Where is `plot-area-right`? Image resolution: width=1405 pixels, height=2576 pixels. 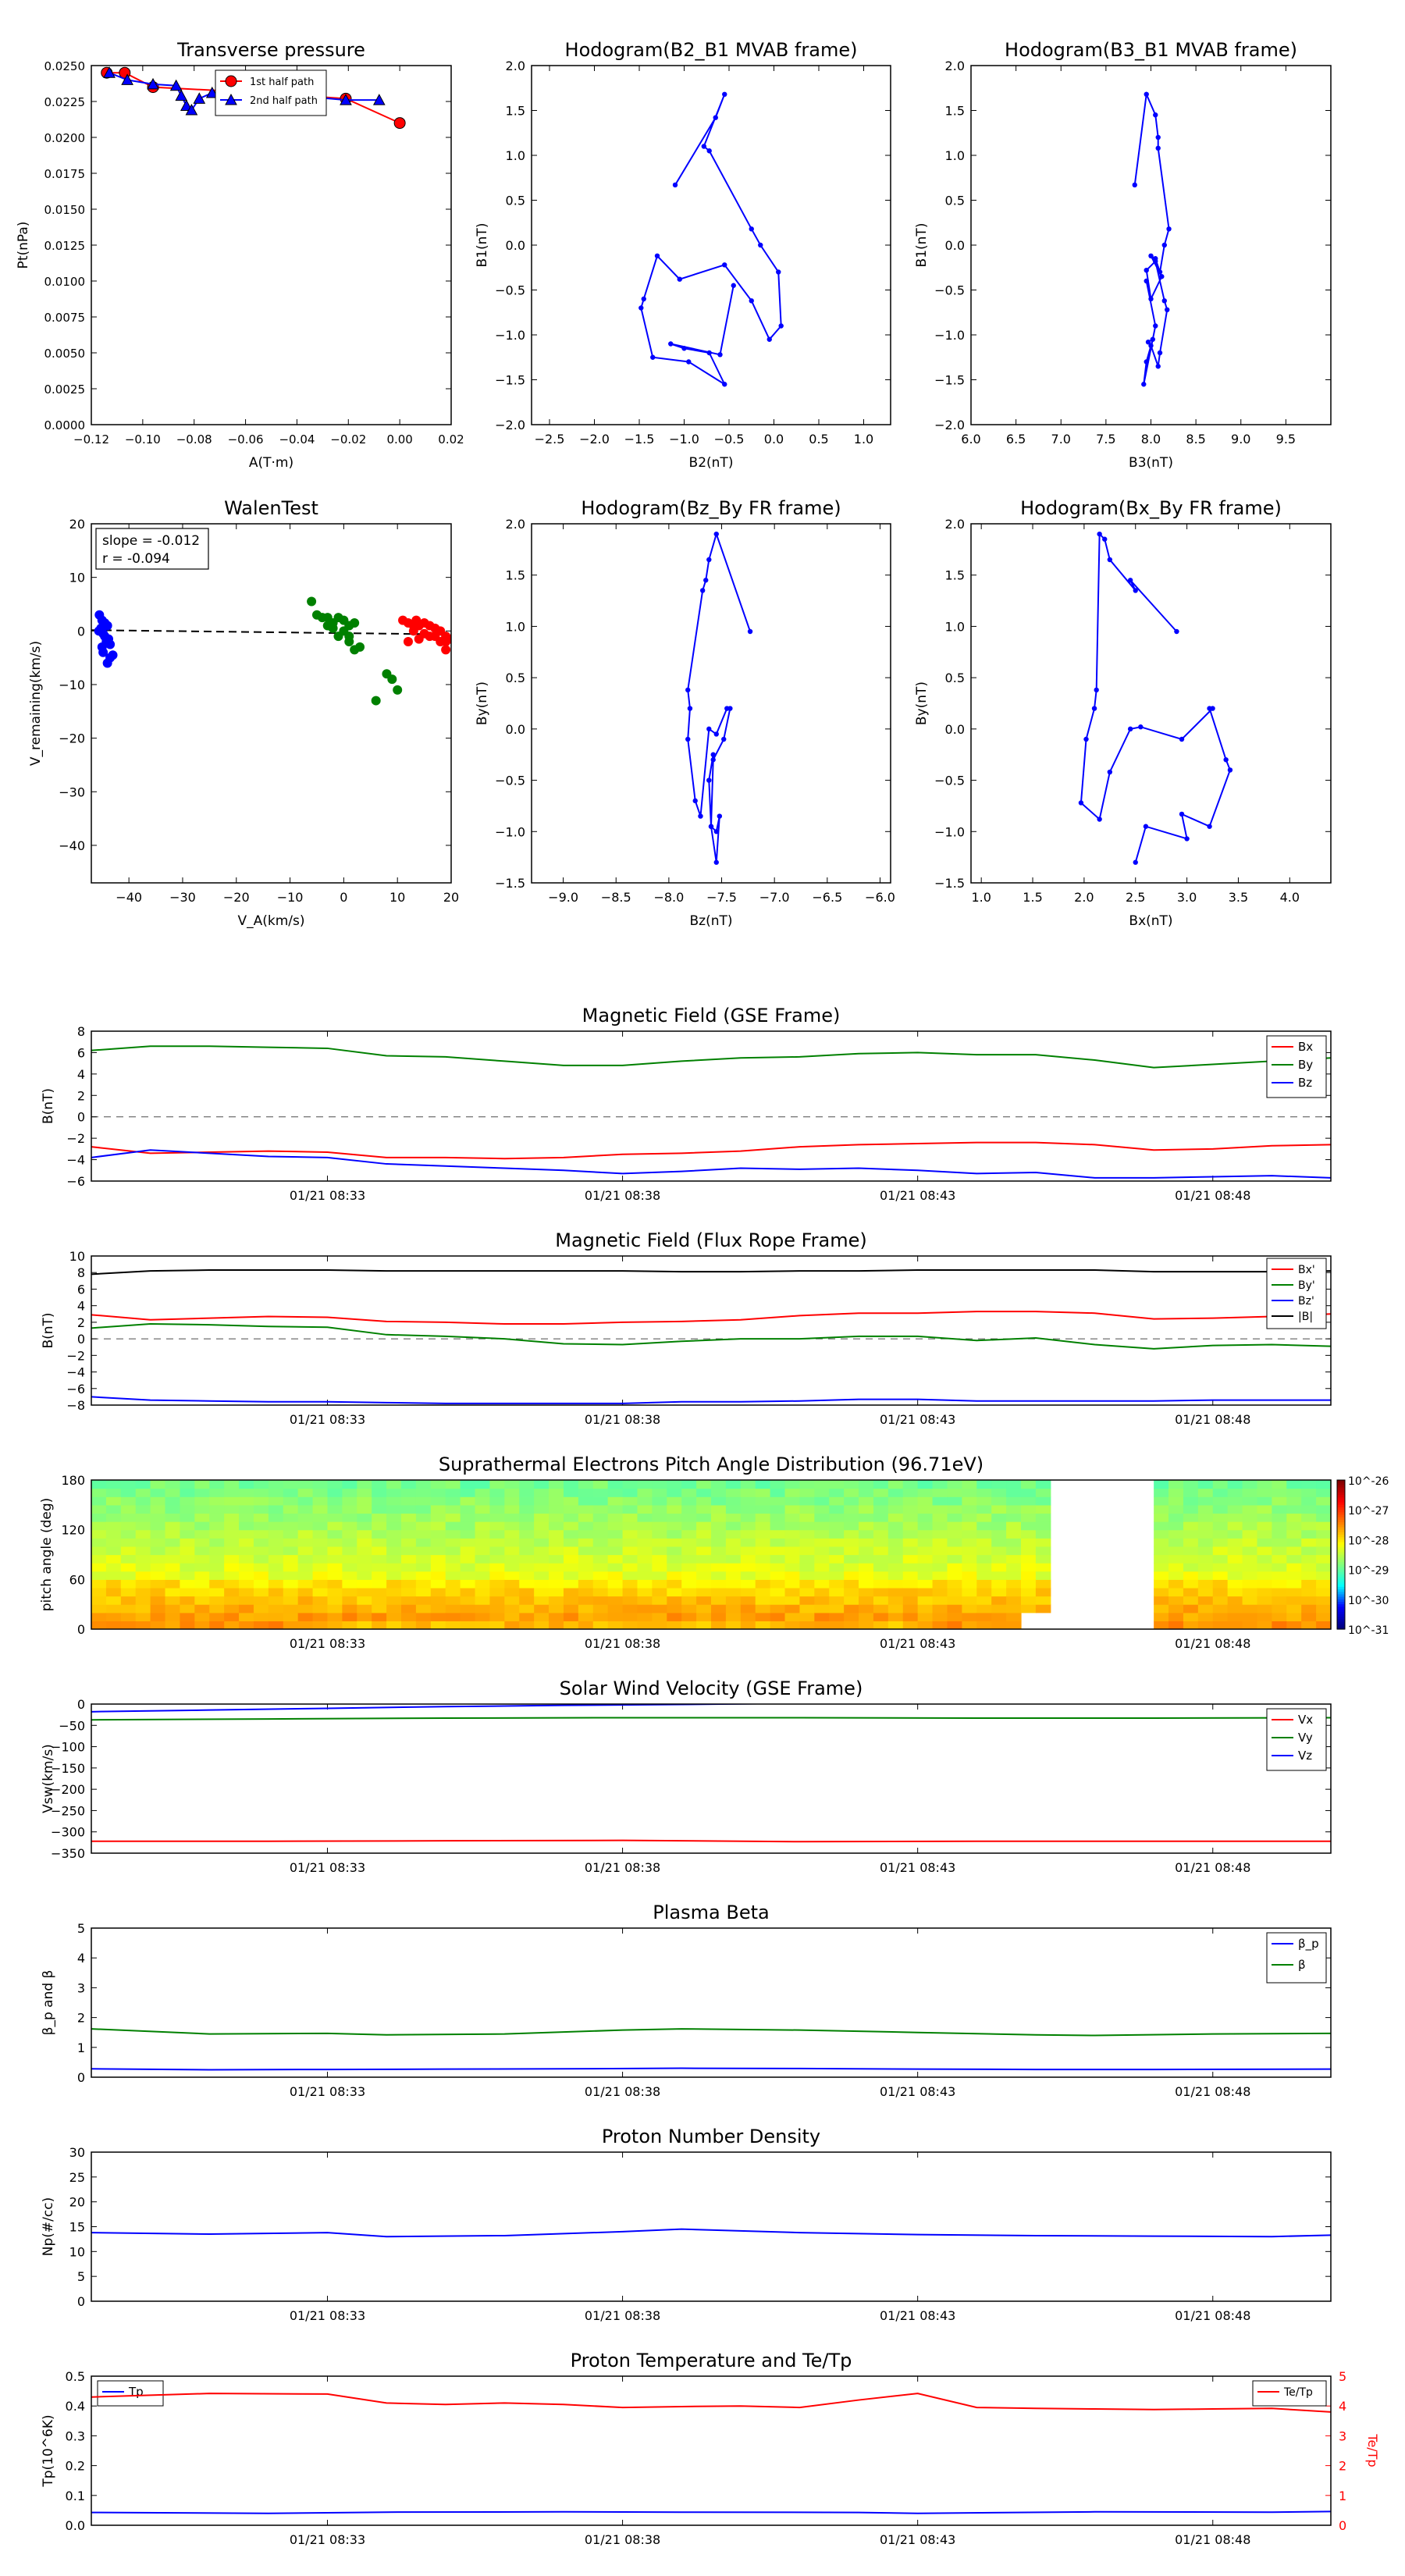
plot-area-right is located at coordinates (711, 2403).